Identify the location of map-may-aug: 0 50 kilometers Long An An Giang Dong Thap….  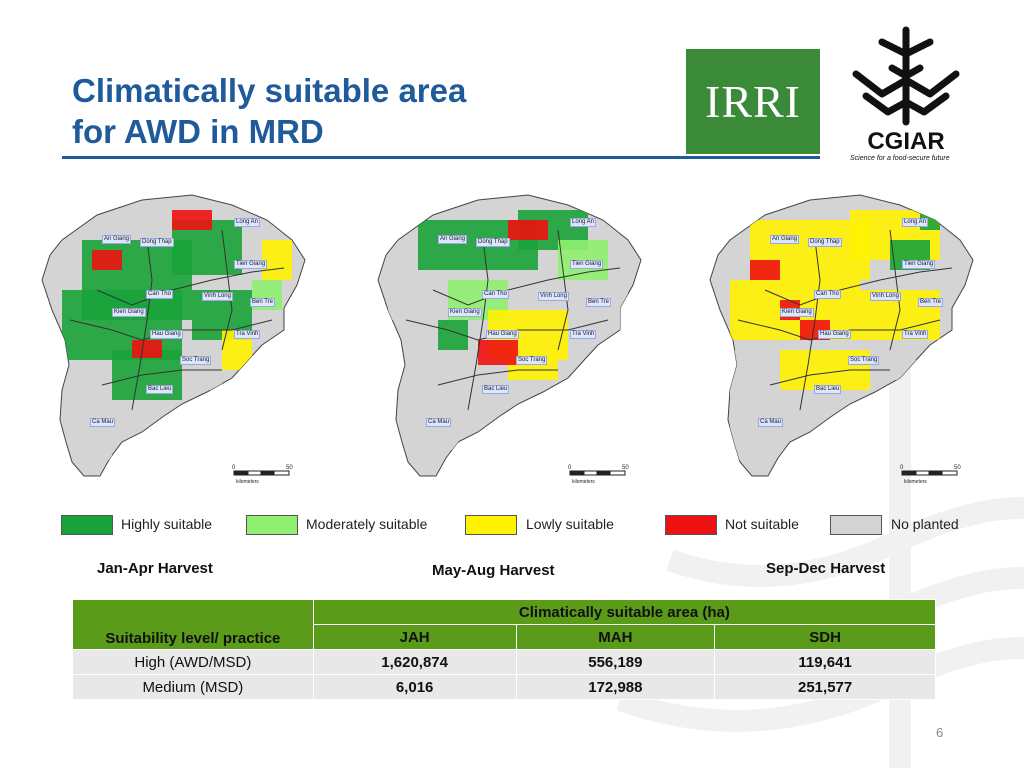
(518, 335).